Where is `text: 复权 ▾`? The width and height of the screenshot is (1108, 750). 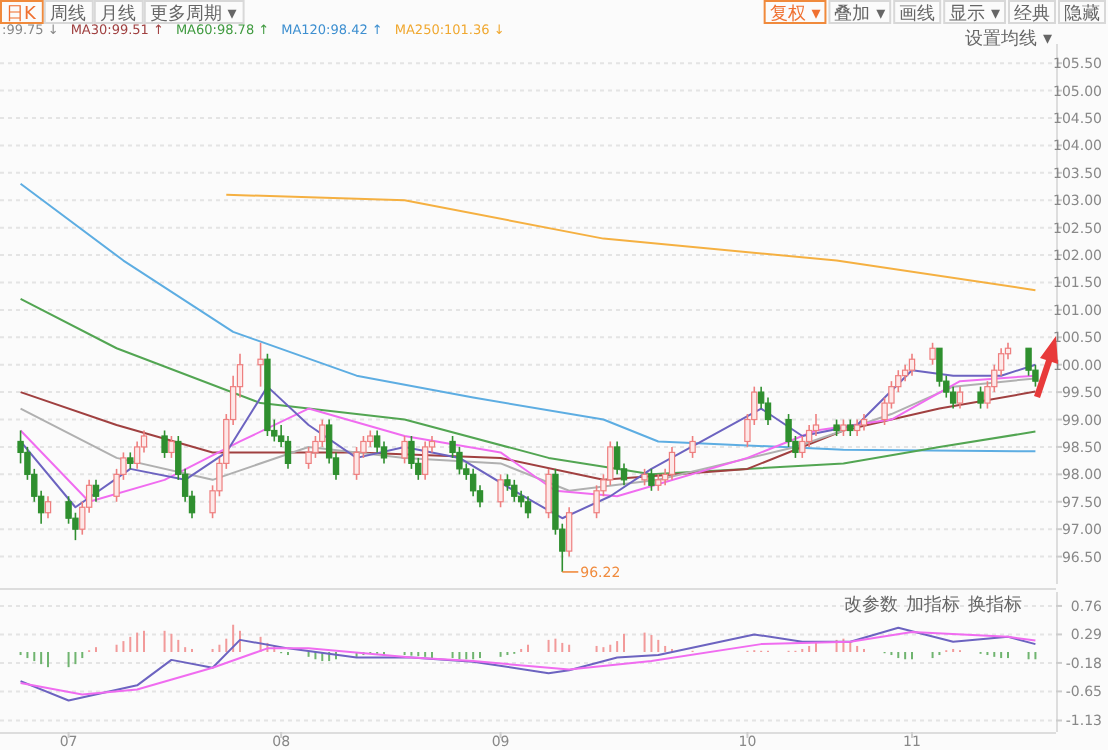 text: 复权 ▾ is located at coordinates (795, 14).